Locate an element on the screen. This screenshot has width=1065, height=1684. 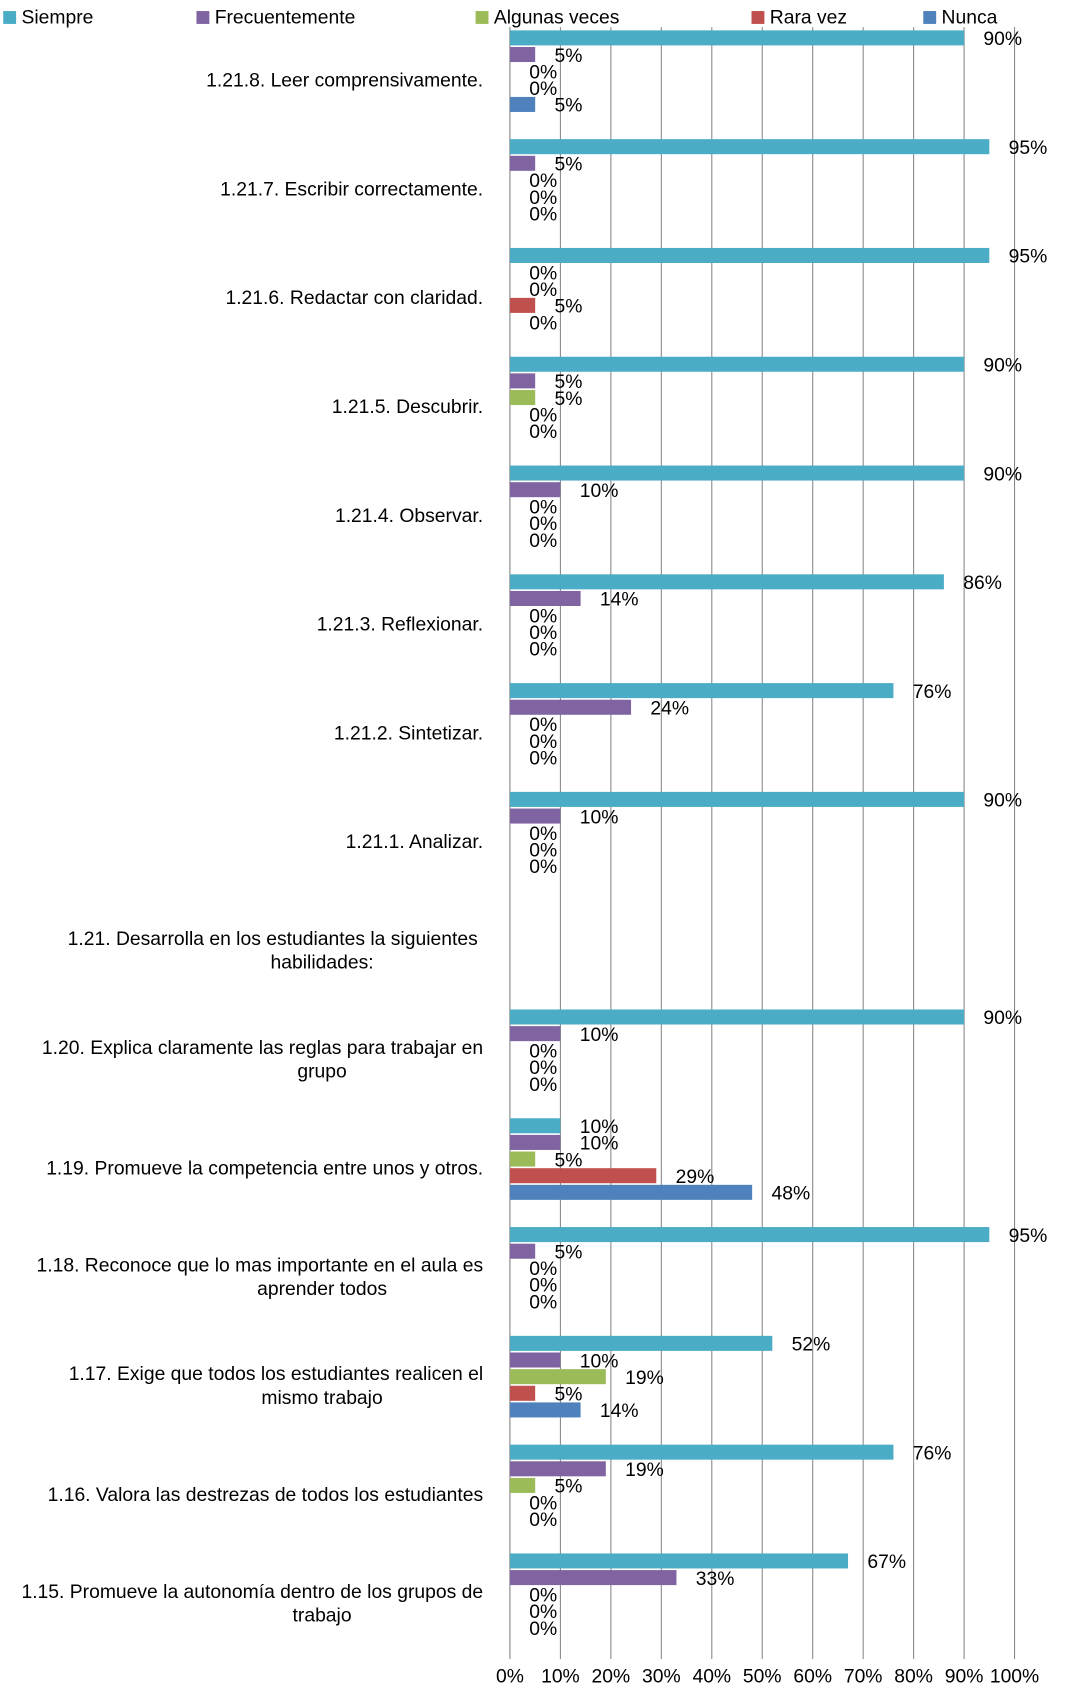
label-line: grupo is located at coordinates (321, 1072).